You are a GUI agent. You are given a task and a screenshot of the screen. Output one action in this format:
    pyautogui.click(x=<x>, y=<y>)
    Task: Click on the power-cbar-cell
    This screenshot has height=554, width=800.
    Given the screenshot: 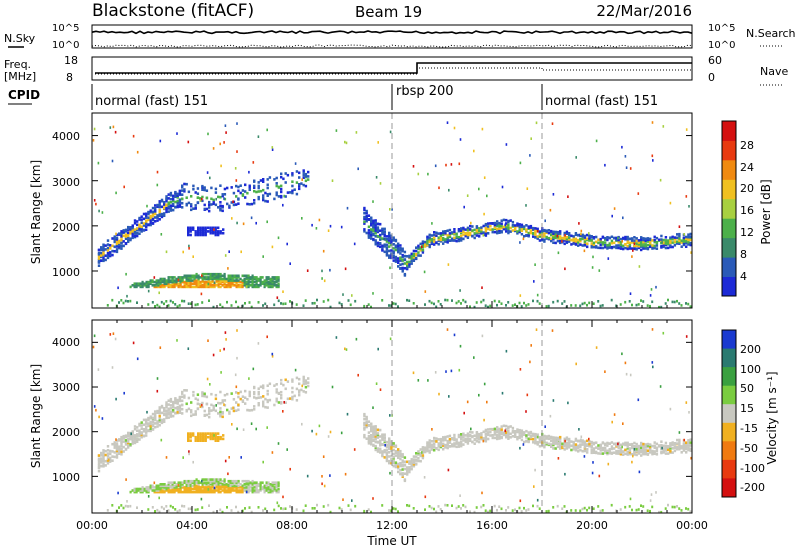 What is the action you would take?
    pyautogui.click(x=729, y=208)
    